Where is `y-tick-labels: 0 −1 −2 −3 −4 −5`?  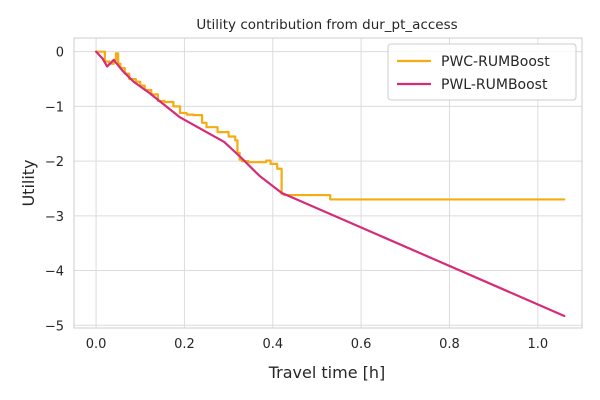
y-tick-labels: 0 −1 −2 −3 −4 −5 is located at coordinates (54, 190).